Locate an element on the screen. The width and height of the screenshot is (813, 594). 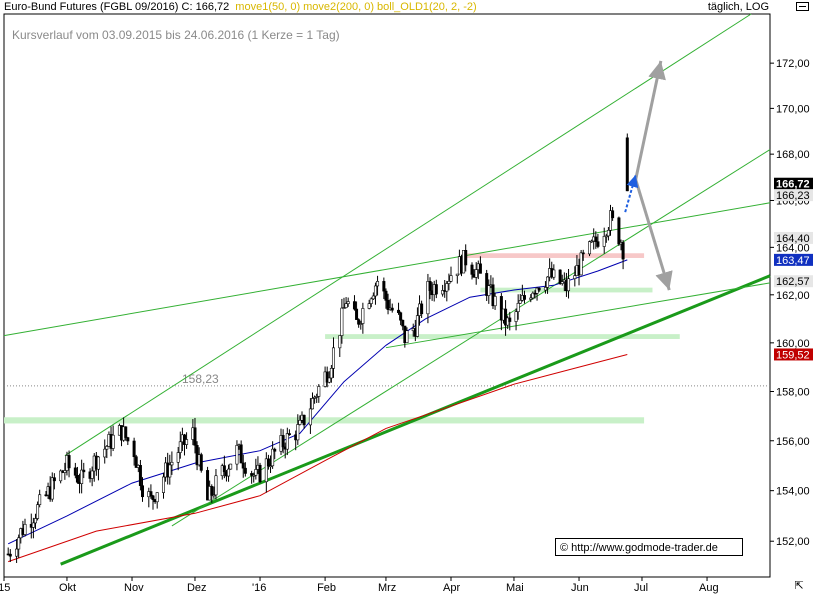
price-label: 166,23 is located at coordinates (793, 196).